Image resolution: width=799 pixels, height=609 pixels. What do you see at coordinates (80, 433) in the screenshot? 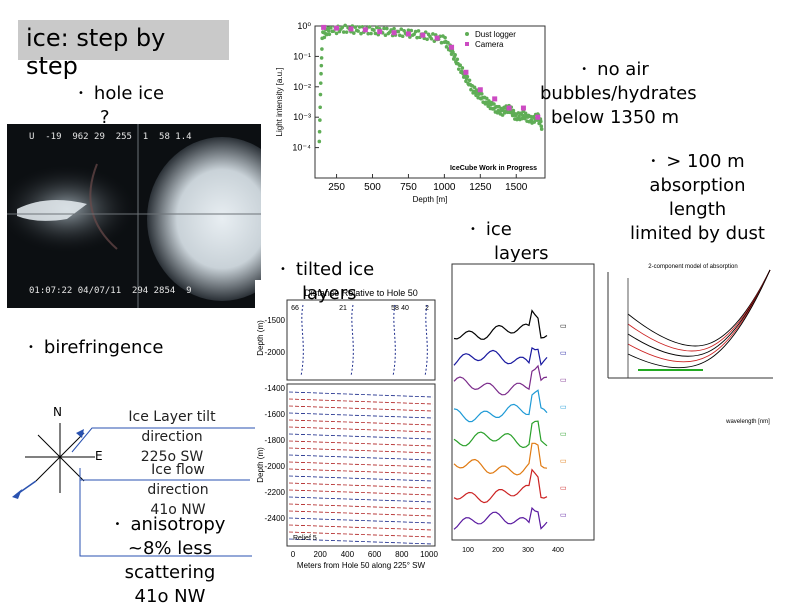
I see `flow-arrow-icon` at bounding box center [80, 433].